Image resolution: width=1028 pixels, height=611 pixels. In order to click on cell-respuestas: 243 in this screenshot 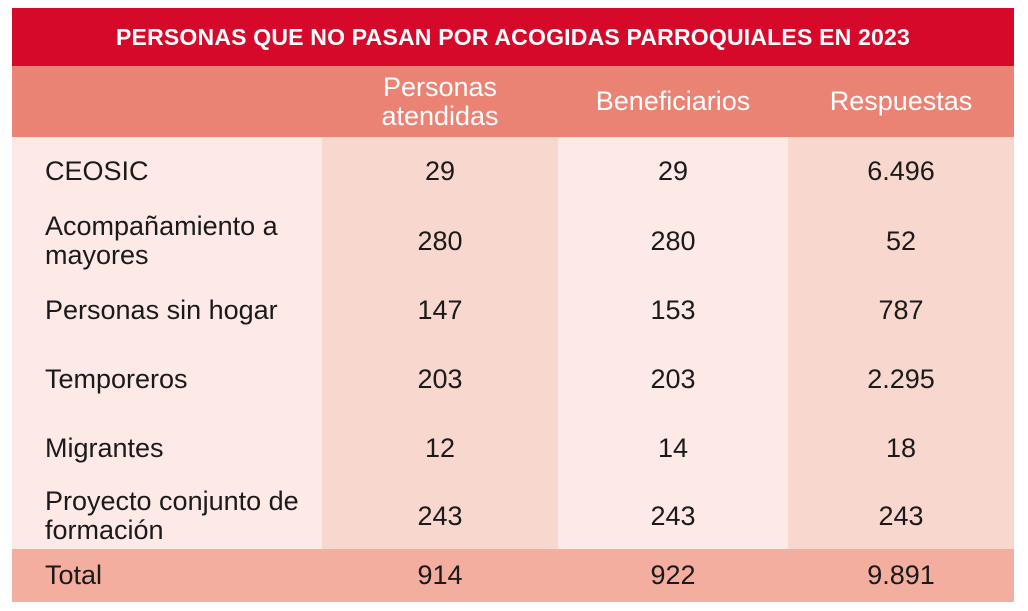, I will do `click(901, 515)`.